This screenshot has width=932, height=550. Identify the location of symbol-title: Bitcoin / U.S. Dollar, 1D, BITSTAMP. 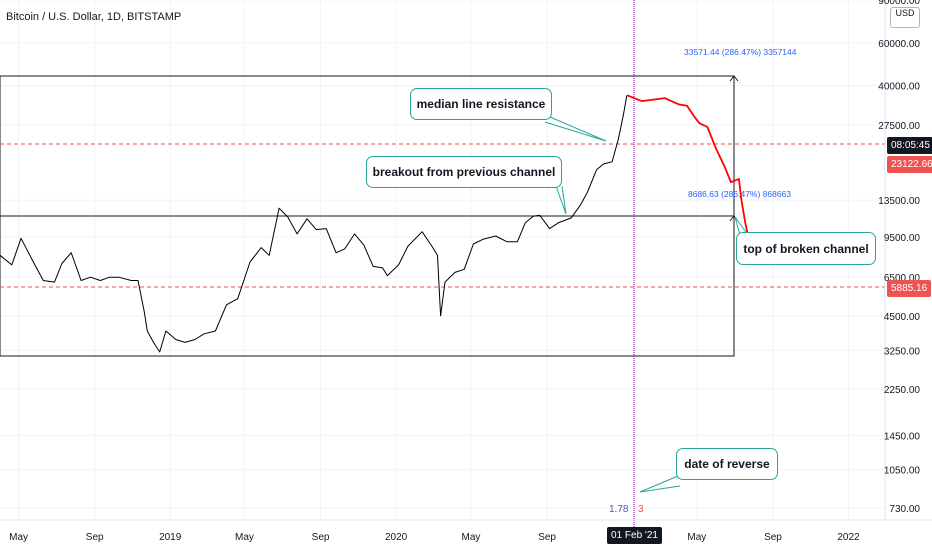
(94, 17).